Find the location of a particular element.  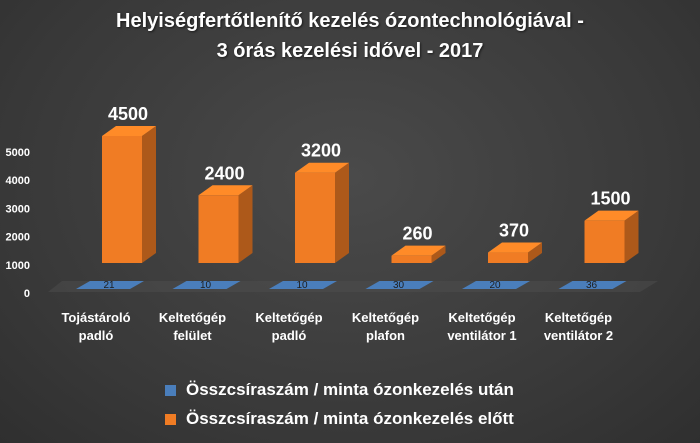

x-tick-label: ventilátor 1 is located at coordinates (481, 335).